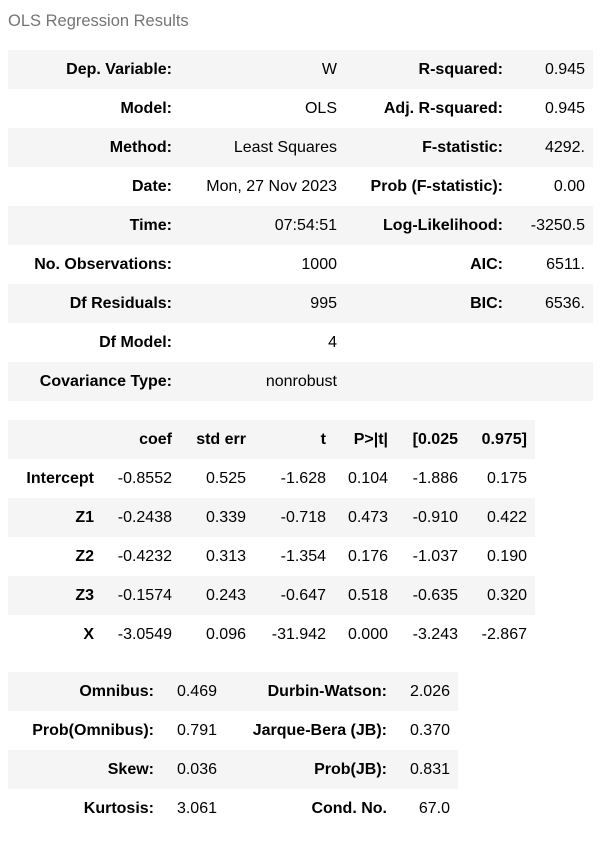 The height and width of the screenshot is (849, 613). I want to click on stat-label: No. Observations:, so click(103, 264).